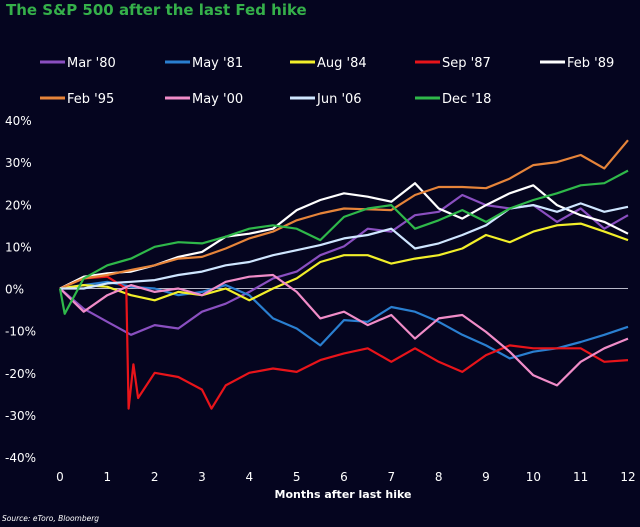 The height and width of the screenshot is (527, 640). I want to click on y-tick-label: -10%, so click(20, 332).